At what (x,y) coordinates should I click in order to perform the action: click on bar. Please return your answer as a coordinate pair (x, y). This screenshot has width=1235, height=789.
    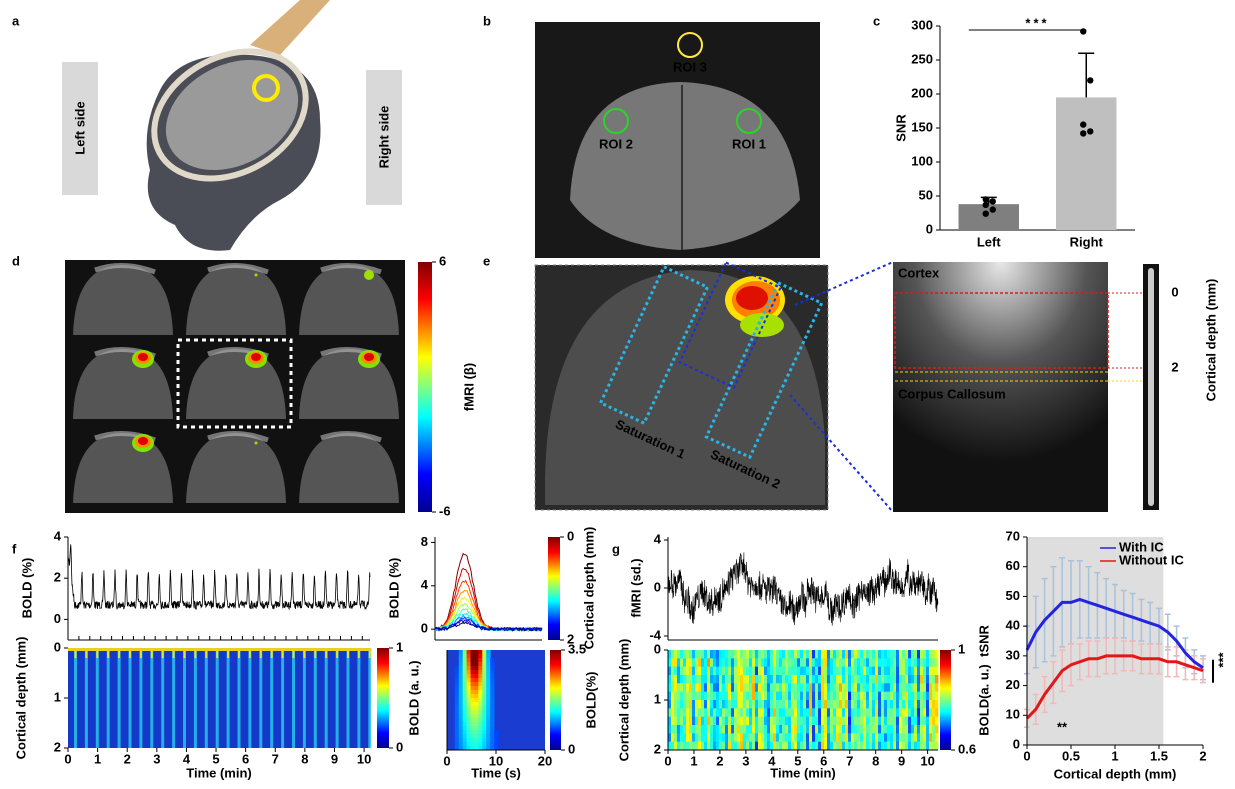
    Looking at the image, I should click on (988, 217).